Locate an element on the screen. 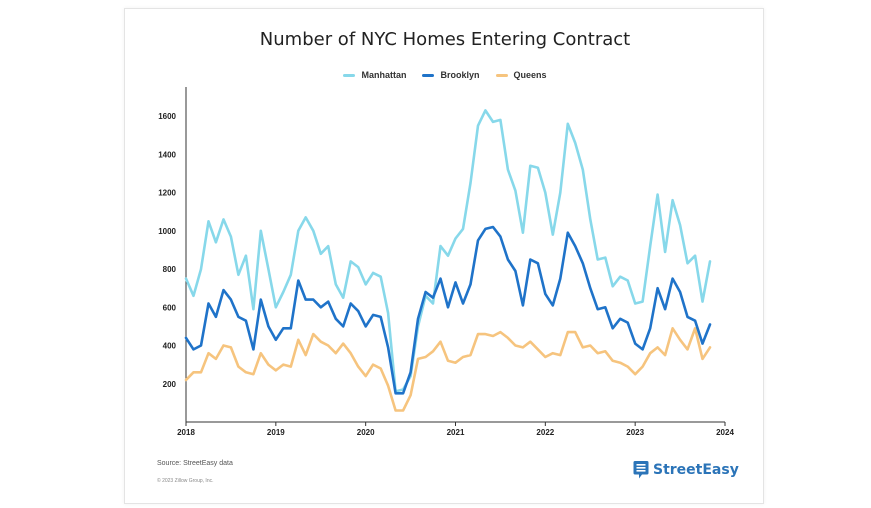 The image size is (871, 508). x-tick-label: 2019 is located at coordinates (276, 432).